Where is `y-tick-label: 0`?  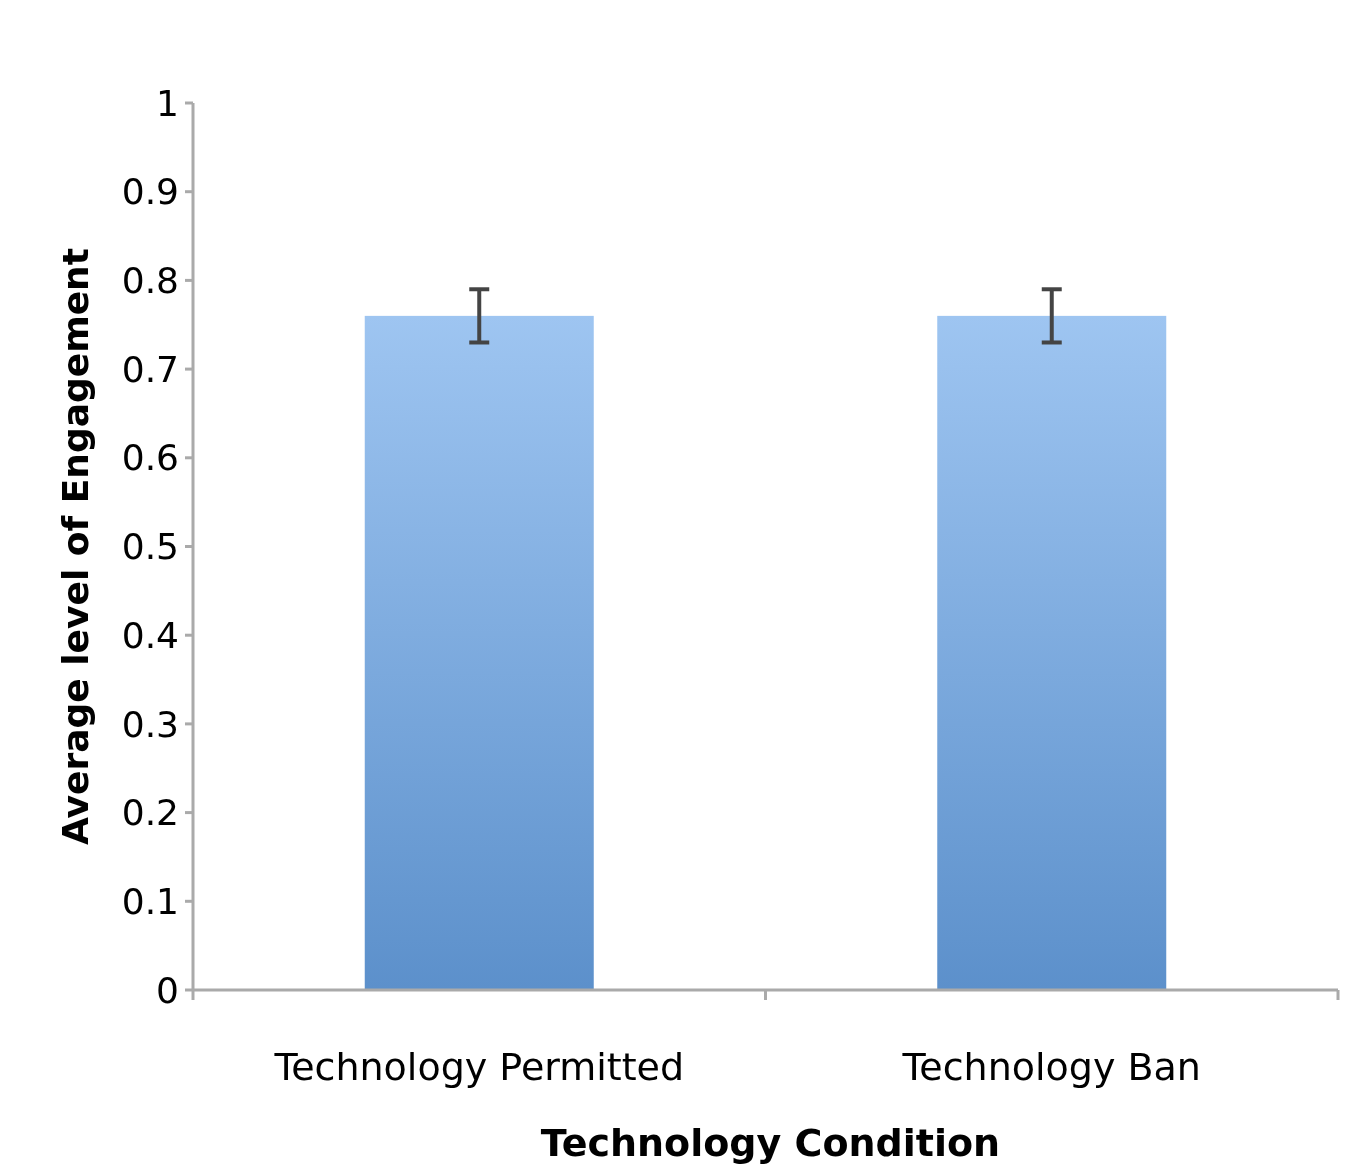
y-tick-label: 0 is located at coordinates (167, 990).